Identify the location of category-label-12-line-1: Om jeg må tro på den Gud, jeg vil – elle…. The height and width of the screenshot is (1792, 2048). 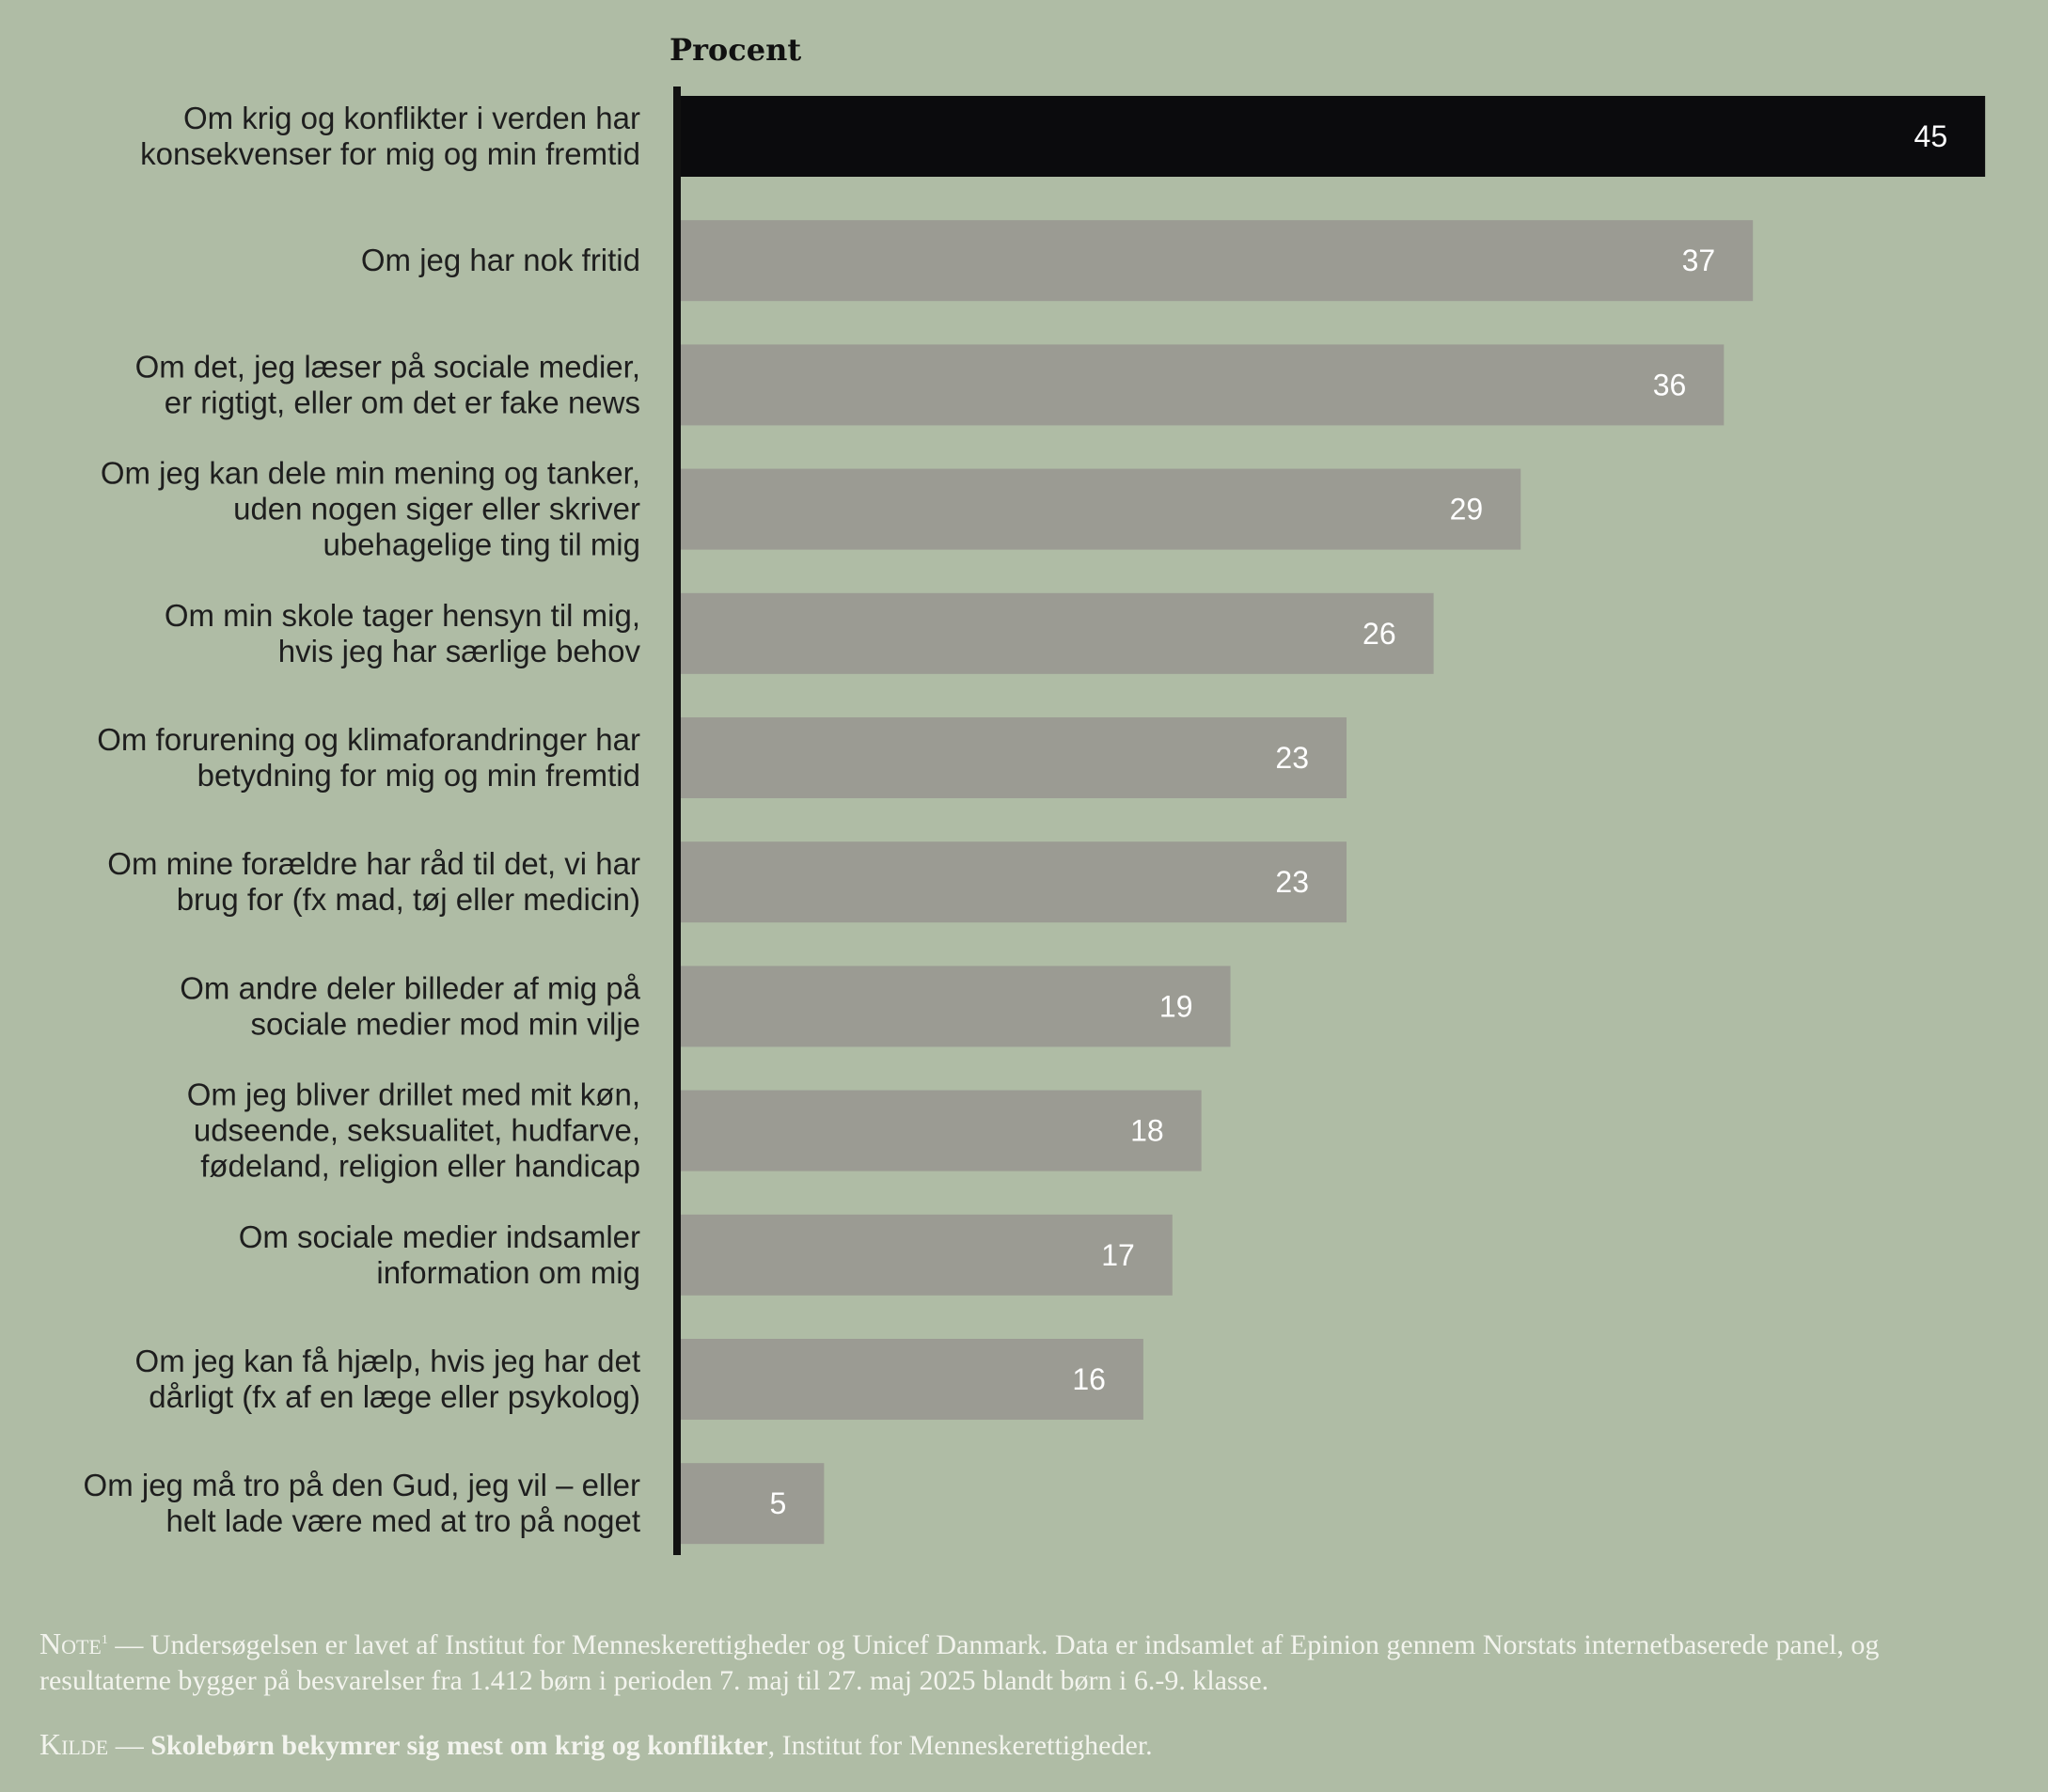
(362, 1485).